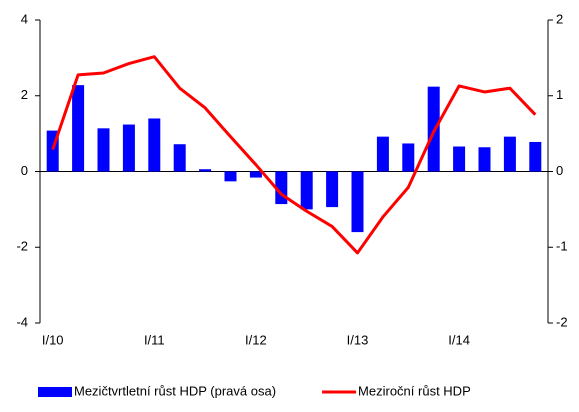 This screenshot has width=579, height=412. Describe the element at coordinates (24, 18) in the screenshot. I see `y-tick-label: 4` at that location.